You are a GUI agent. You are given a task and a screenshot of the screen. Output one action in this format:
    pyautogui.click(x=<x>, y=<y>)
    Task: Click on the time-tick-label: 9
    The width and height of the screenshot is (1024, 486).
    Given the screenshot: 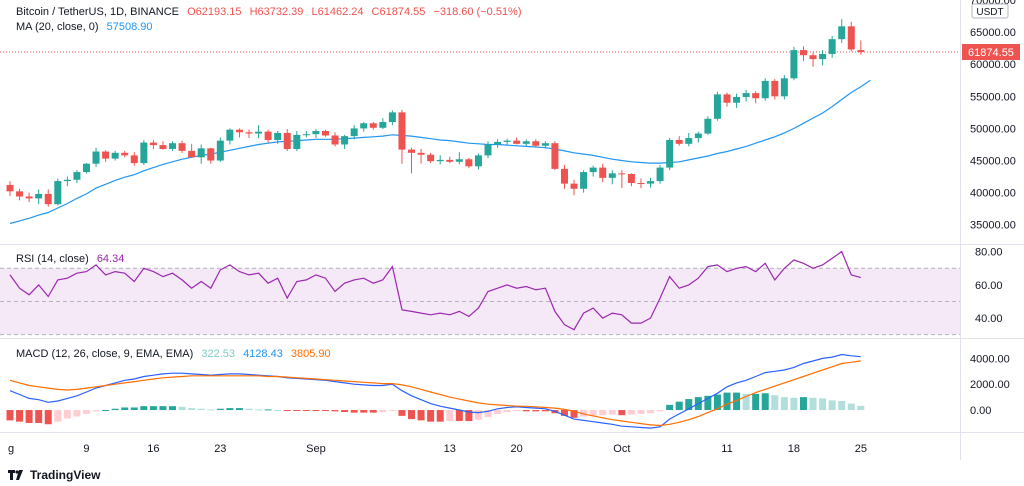 What is the action you would take?
    pyautogui.click(x=86, y=449)
    